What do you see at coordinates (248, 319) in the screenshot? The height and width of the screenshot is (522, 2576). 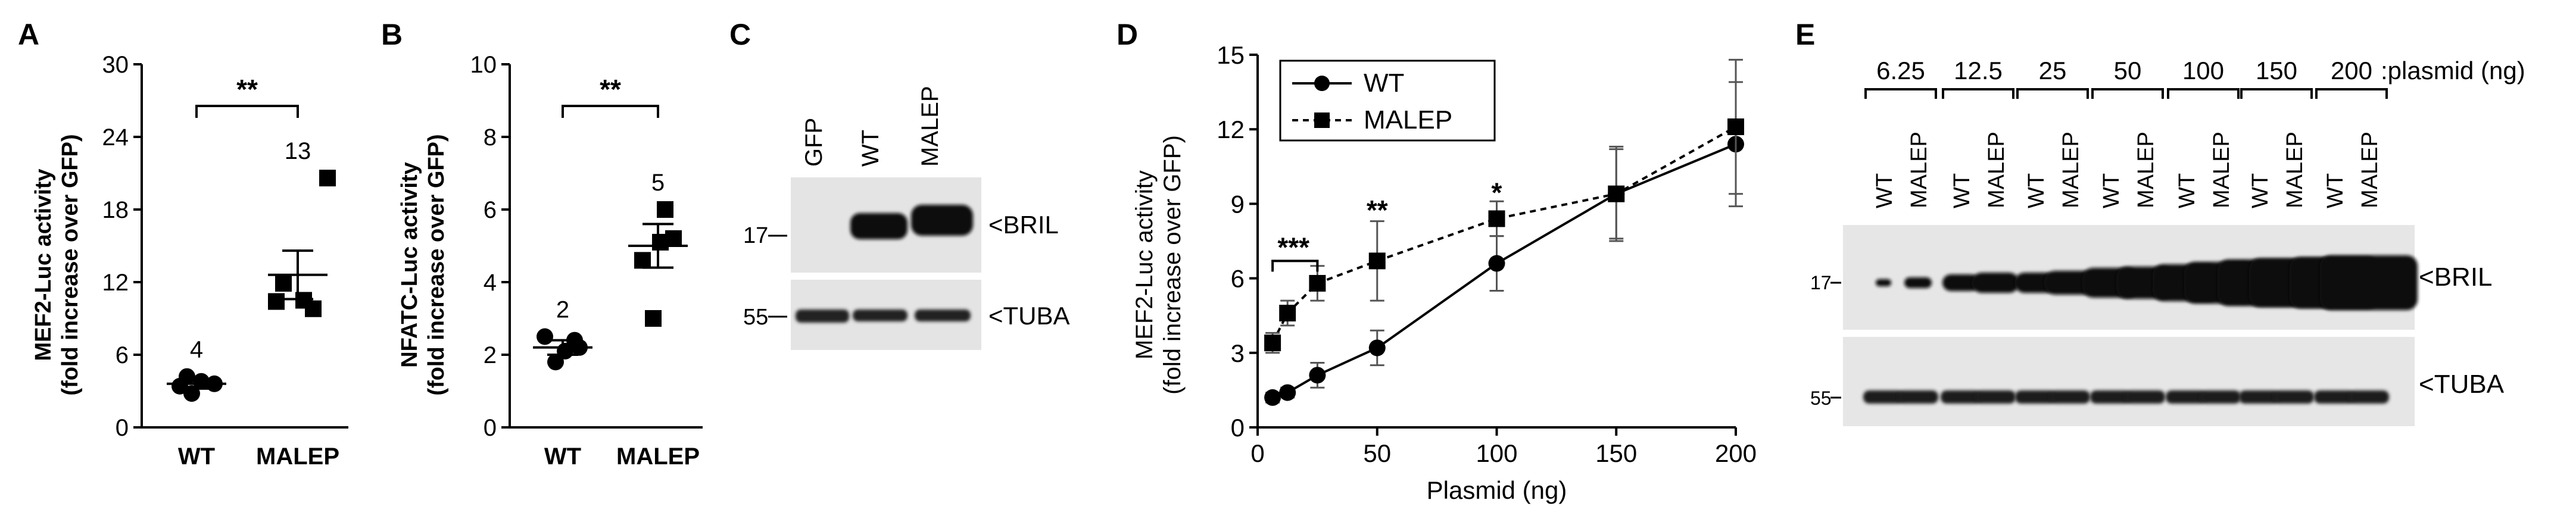 I see `mean-sem-a` at bounding box center [248, 319].